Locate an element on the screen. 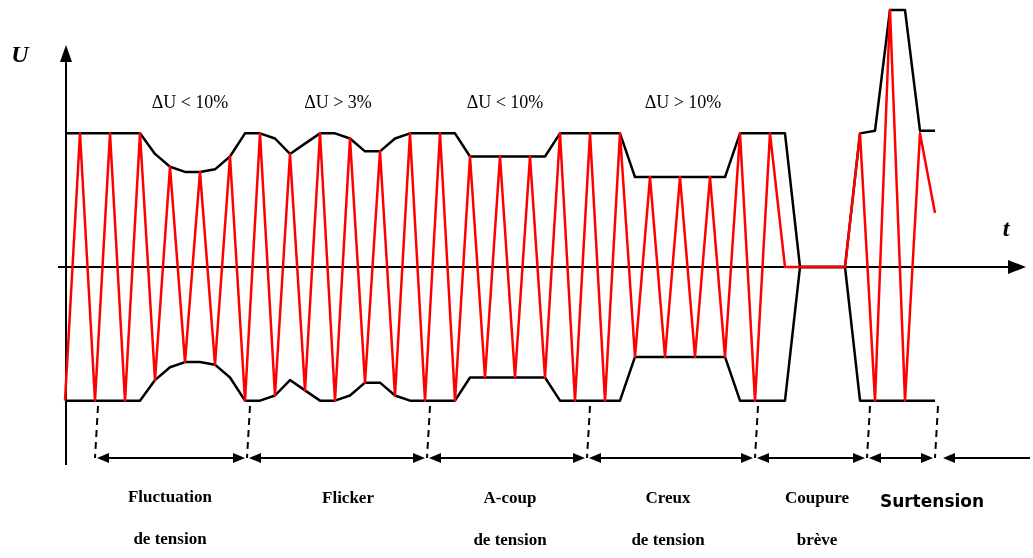 The height and width of the screenshot is (558, 1033). annotation: ΔU > 10% is located at coordinates (683, 102).